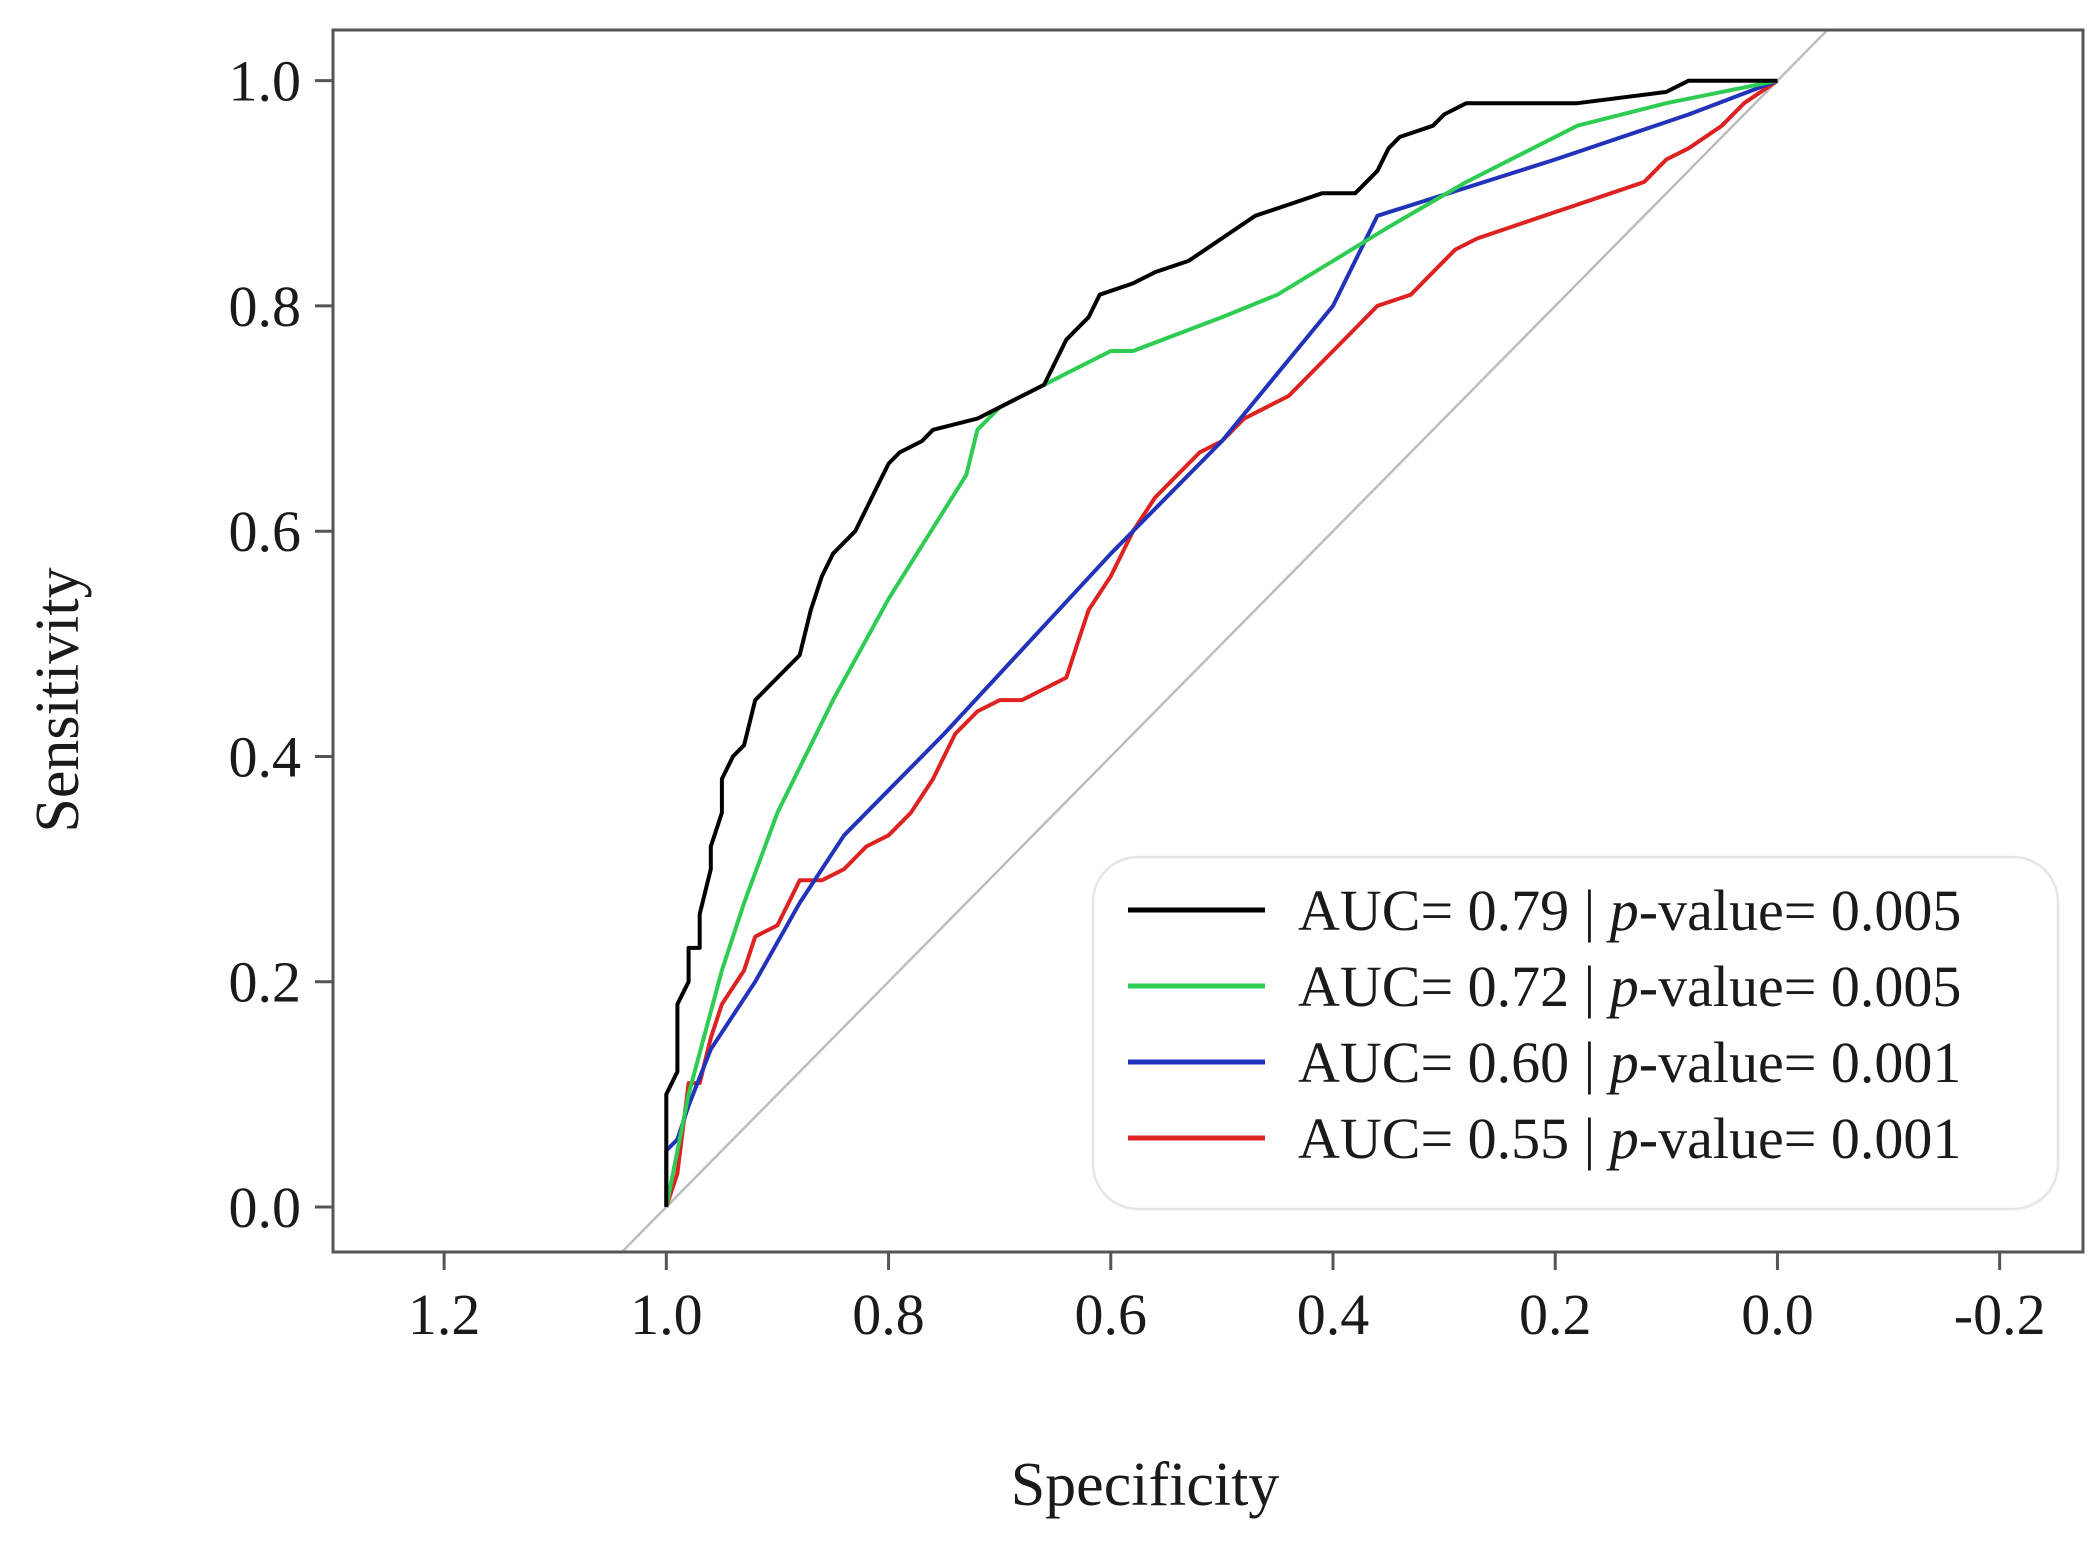 The height and width of the screenshot is (1553, 2099). I want to click on x-tick-label: 1.0, so click(666, 1314).